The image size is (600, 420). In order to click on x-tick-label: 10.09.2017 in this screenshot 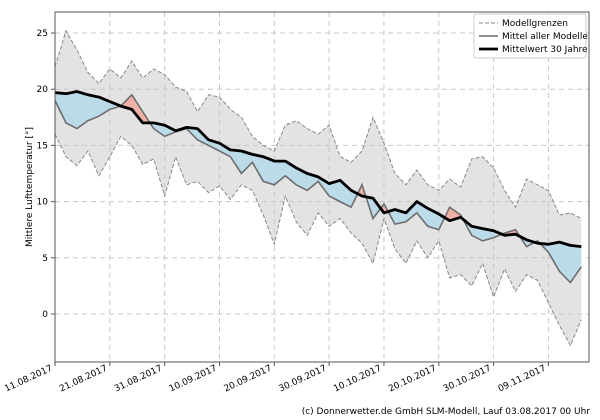, I will do `click(193, 379)`.